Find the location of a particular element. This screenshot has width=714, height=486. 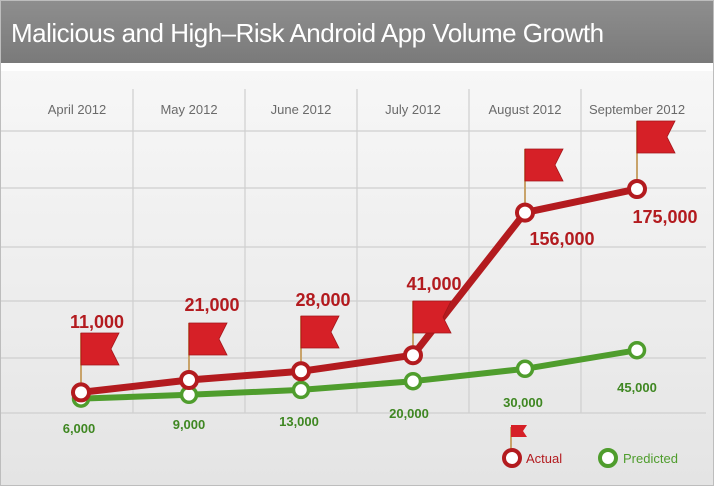

legend: Actual Predicted is located at coordinates (590, 446).